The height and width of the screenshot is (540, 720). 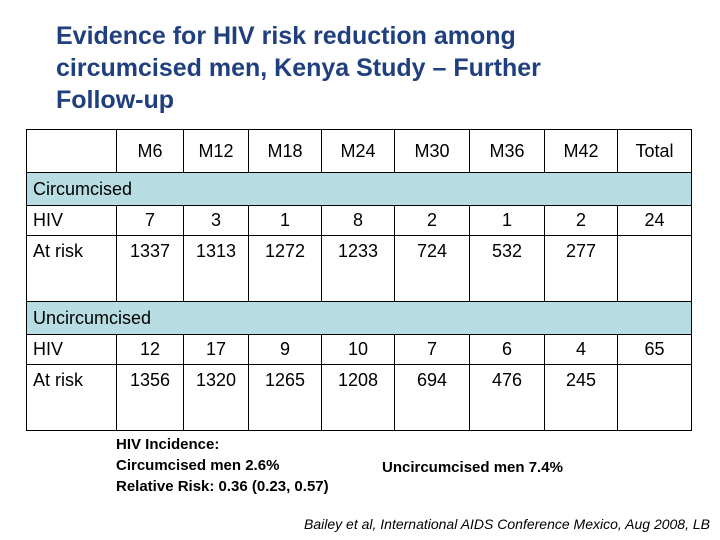 What do you see at coordinates (298, 68) in the screenshot?
I see `title-line-2: circumcised men, Kenya Study – Further` at bounding box center [298, 68].